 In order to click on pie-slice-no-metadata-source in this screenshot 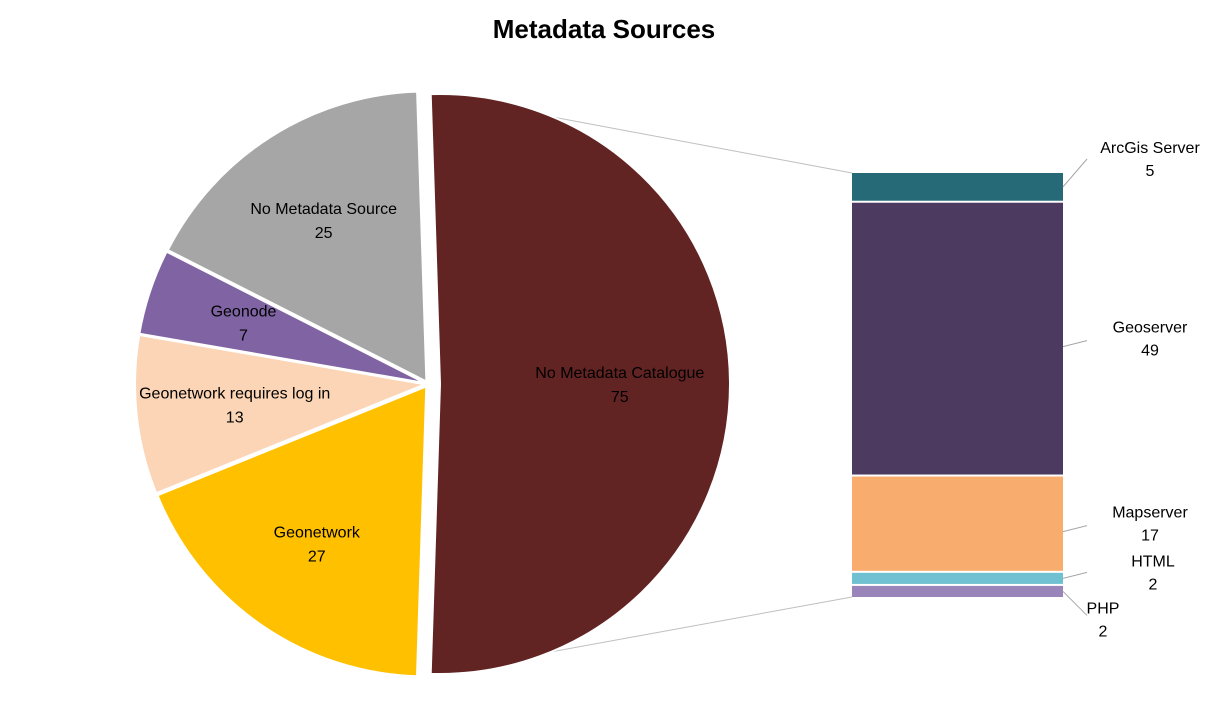, I will do `click(297, 237)`.